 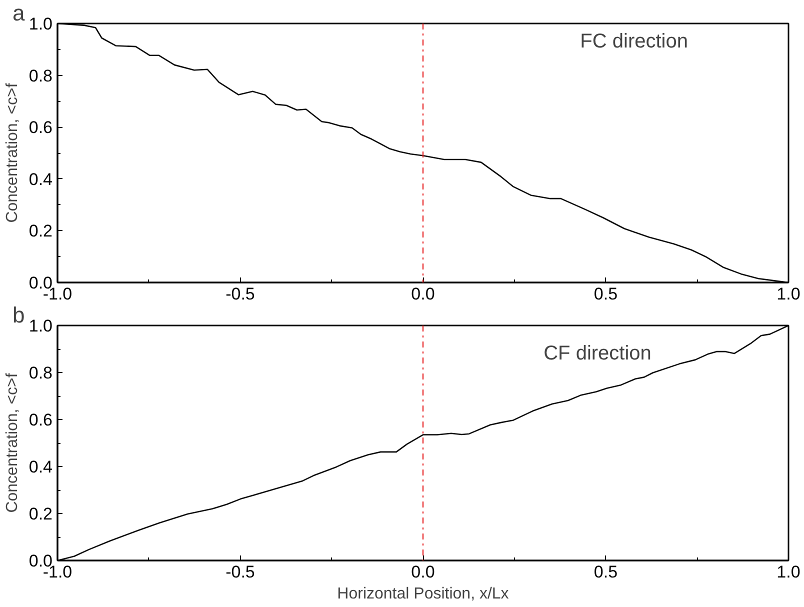 What do you see at coordinates (598, 353) in the screenshot?
I see `annotation: CF direction` at bounding box center [598, 353].